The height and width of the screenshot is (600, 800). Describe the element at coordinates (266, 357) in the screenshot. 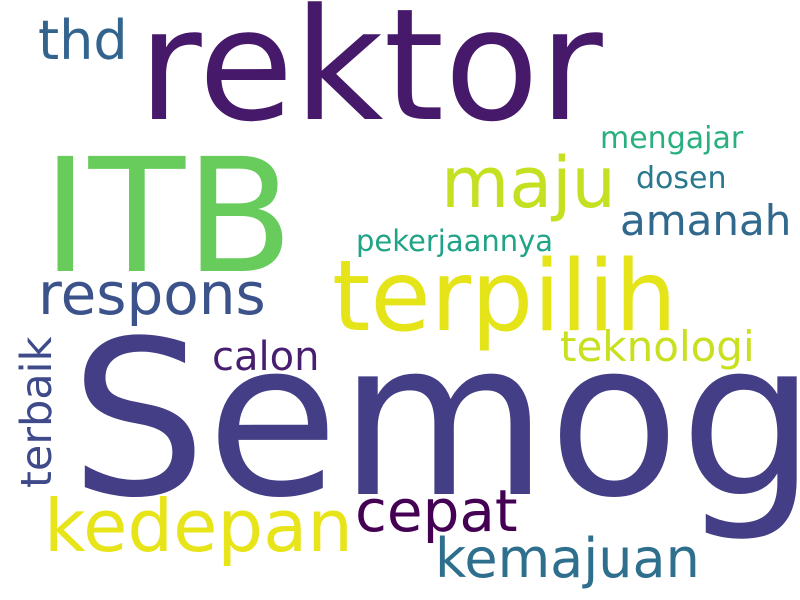

I see `word-calon: calon` at that location.